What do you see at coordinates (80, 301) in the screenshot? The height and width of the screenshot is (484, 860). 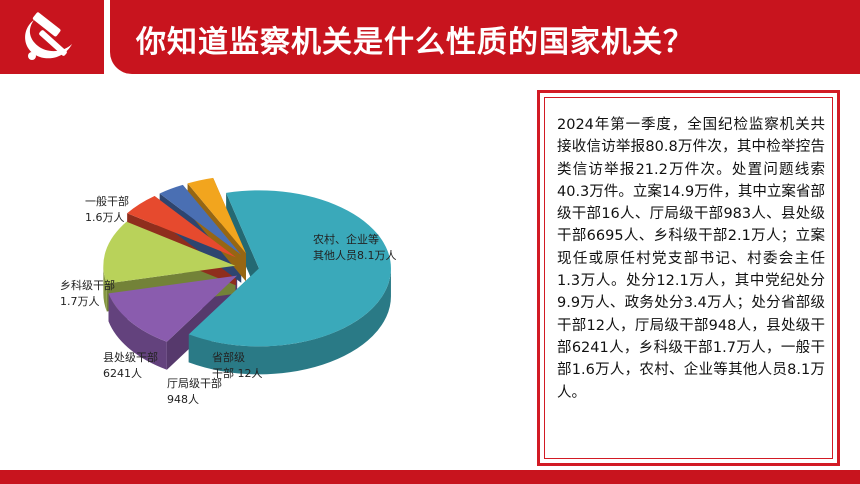 I see `slice-label-township-line2: 1.7万人` at bounding box center [80, 301].